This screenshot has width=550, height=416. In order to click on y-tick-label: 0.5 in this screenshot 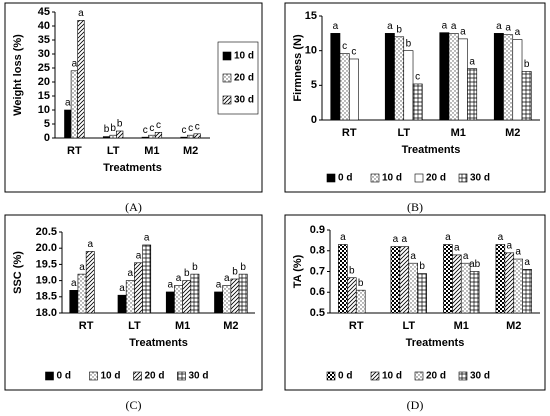, I will do `click(317, 313)`.